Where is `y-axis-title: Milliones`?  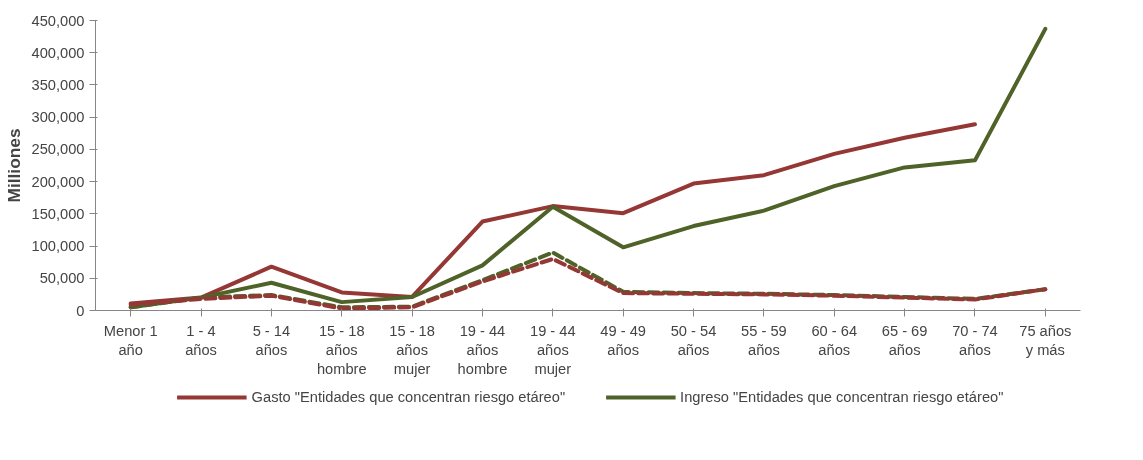 y-axis-title: Milliones is located at coordinates (13, 165).